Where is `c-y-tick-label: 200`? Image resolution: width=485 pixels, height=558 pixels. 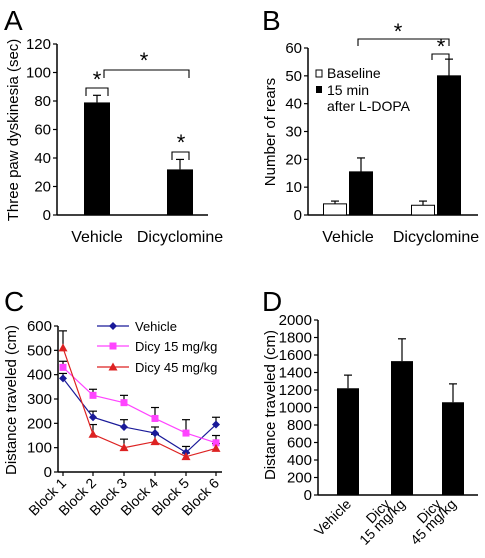
c-y-tick-label: 200 is located at coordinates (39, 423).